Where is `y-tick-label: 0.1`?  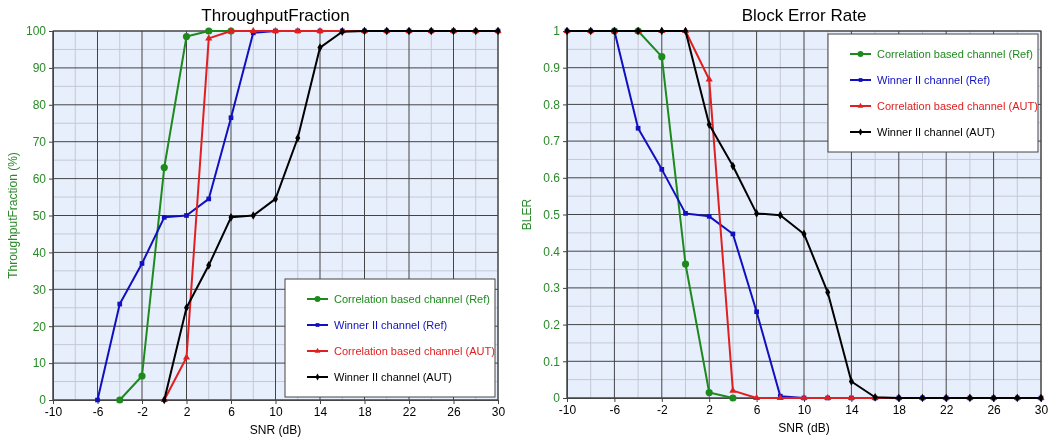
y-tick-label: 0.1 is located at coordinates (552, 361).